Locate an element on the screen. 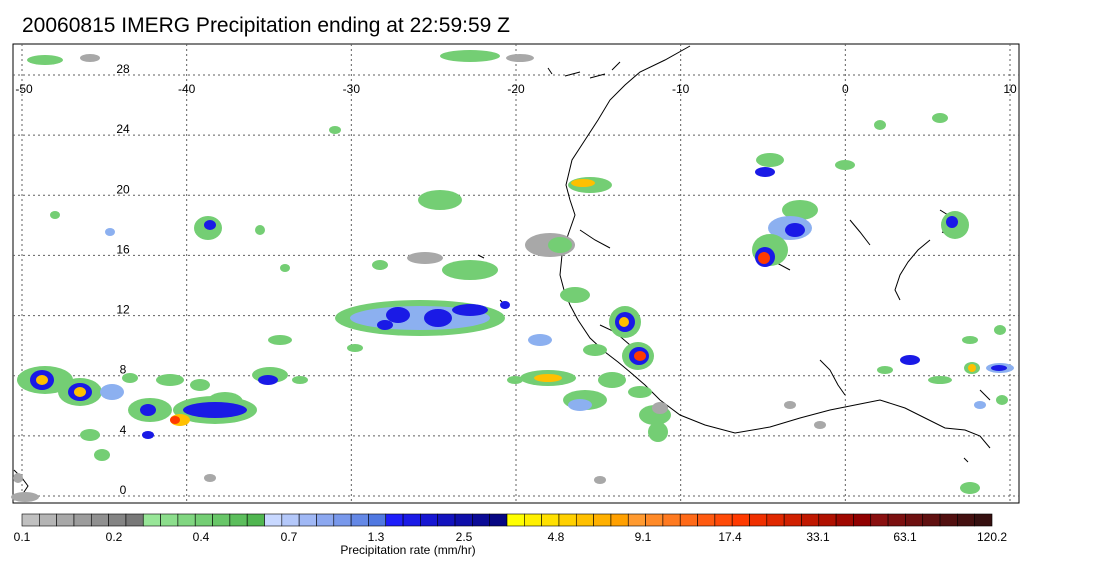  colorbar-tick-label: 33.1 is located at coordinates (818, 537).